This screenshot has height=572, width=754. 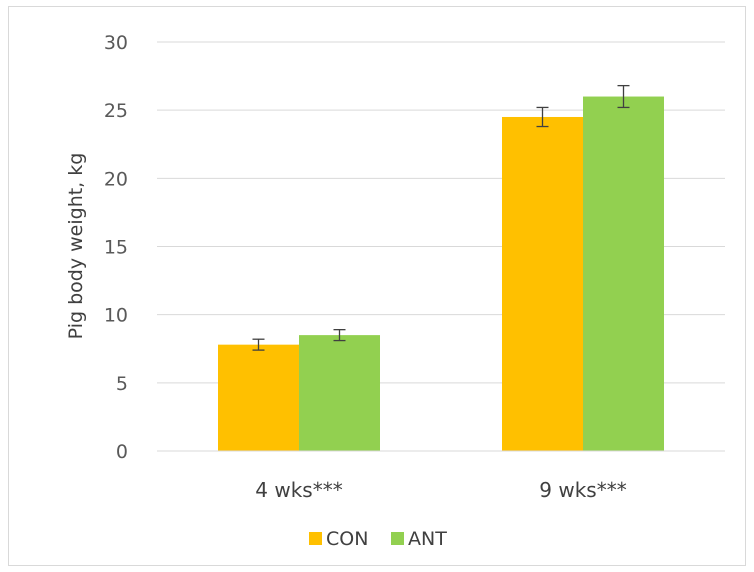 What do you see at coordinates (378, 539) in the screenshot?
I see `legend: CON ANT` at bounding box center [378, 539].